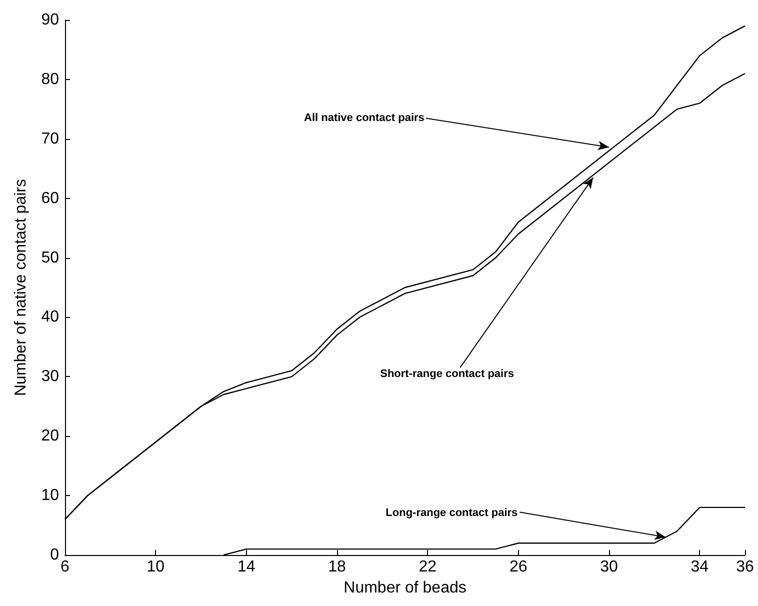  Describe the element at coordinates (246, 567) in the screenshot. I see `x-tick-label: 14` at that location.